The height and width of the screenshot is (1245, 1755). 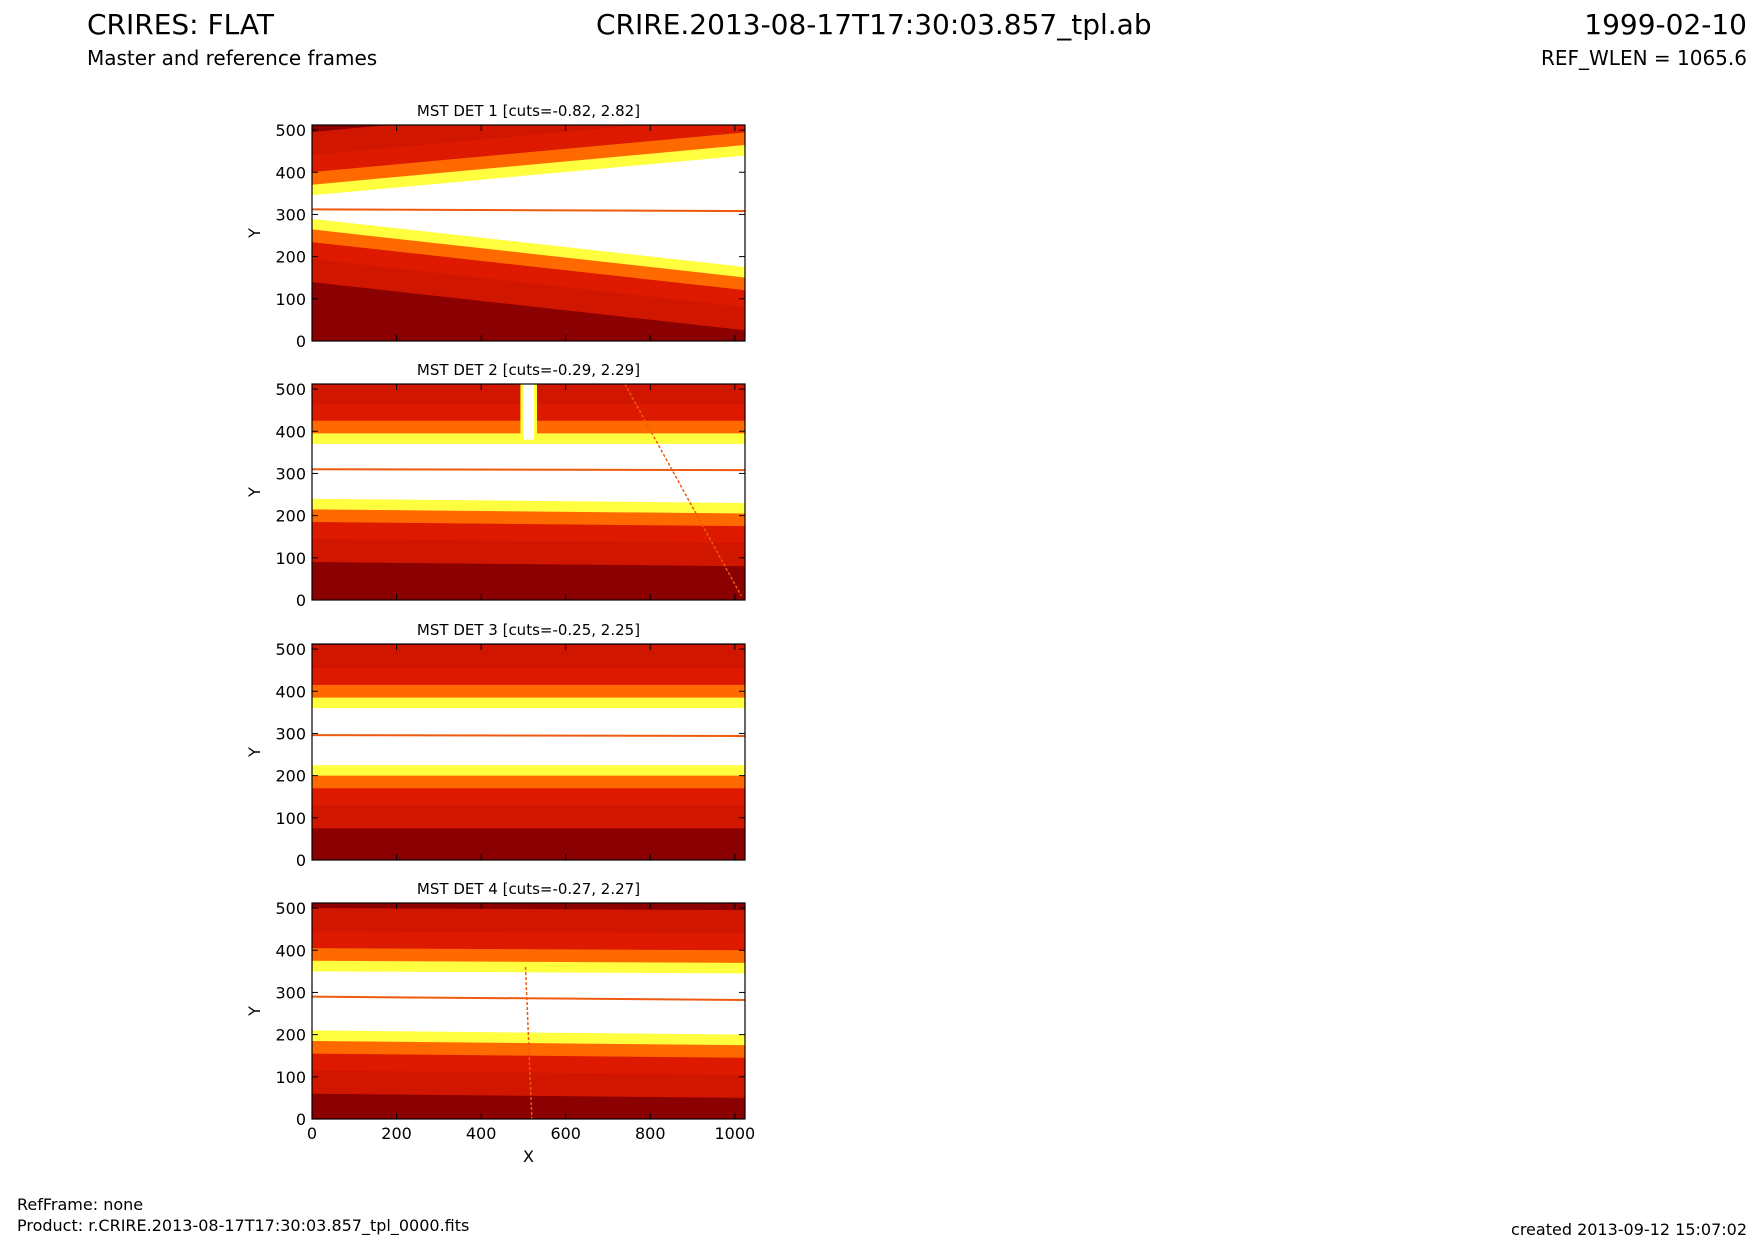 What do you see at coordinates (528, 630) in the screenshot?
I see `plot-title: MST DET 3 [cuts=-0.25, 2.25]` at bounding box center [528, 630].